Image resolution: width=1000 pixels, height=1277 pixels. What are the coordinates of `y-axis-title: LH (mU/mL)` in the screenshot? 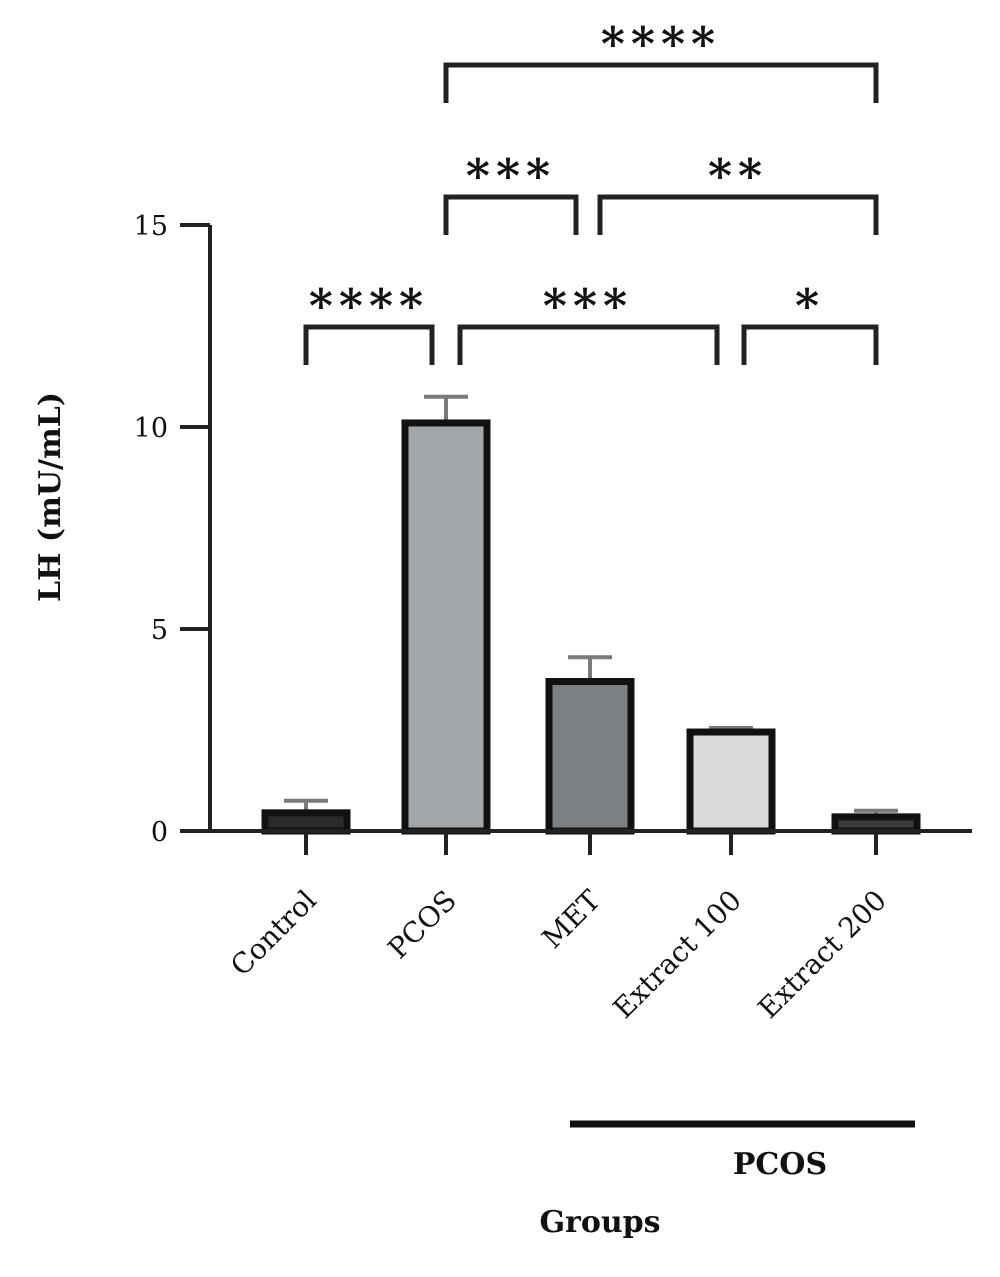 It's located at (50, 497).